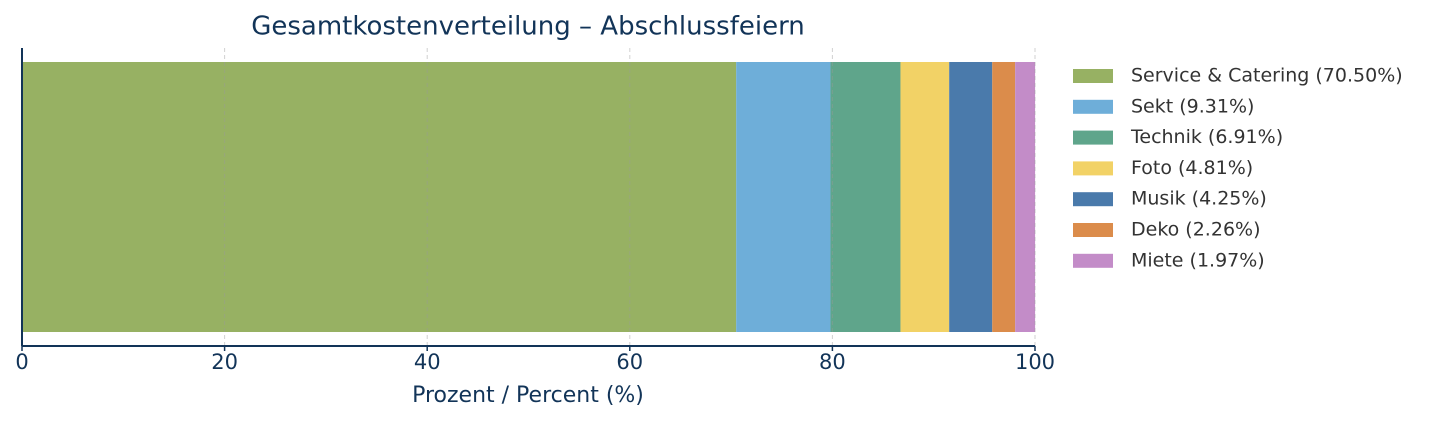  Describe the element at coordinates (224, 362) in the screenshot. I see `x-tick-label: 20` at that location.